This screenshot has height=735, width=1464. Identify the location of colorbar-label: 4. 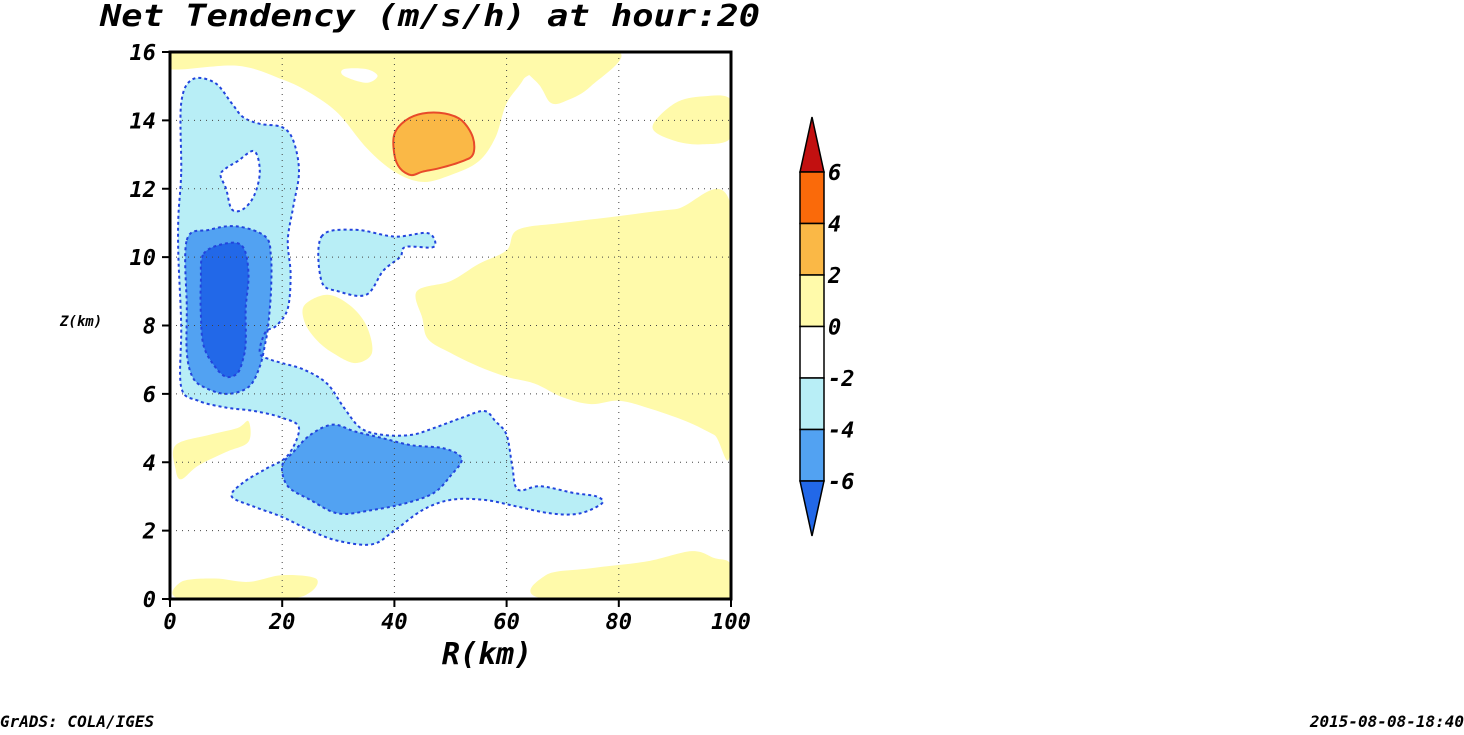
(834, 225).